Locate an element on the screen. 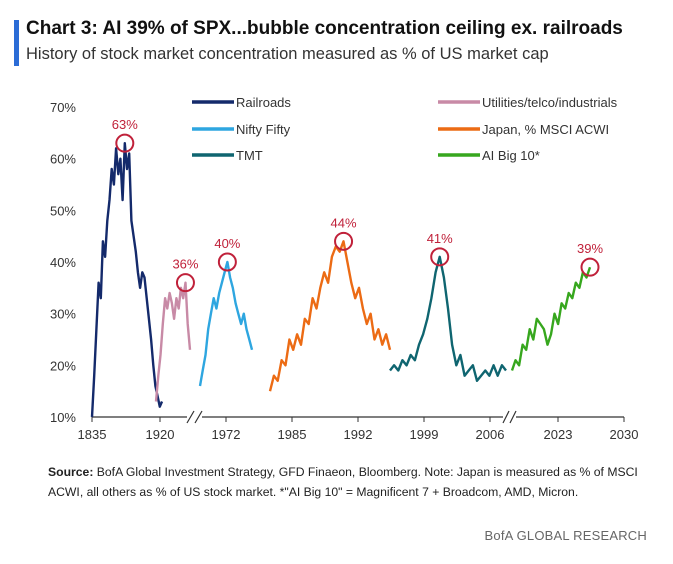  x-tick-label: 2006 is located at coordinates (490, 434).